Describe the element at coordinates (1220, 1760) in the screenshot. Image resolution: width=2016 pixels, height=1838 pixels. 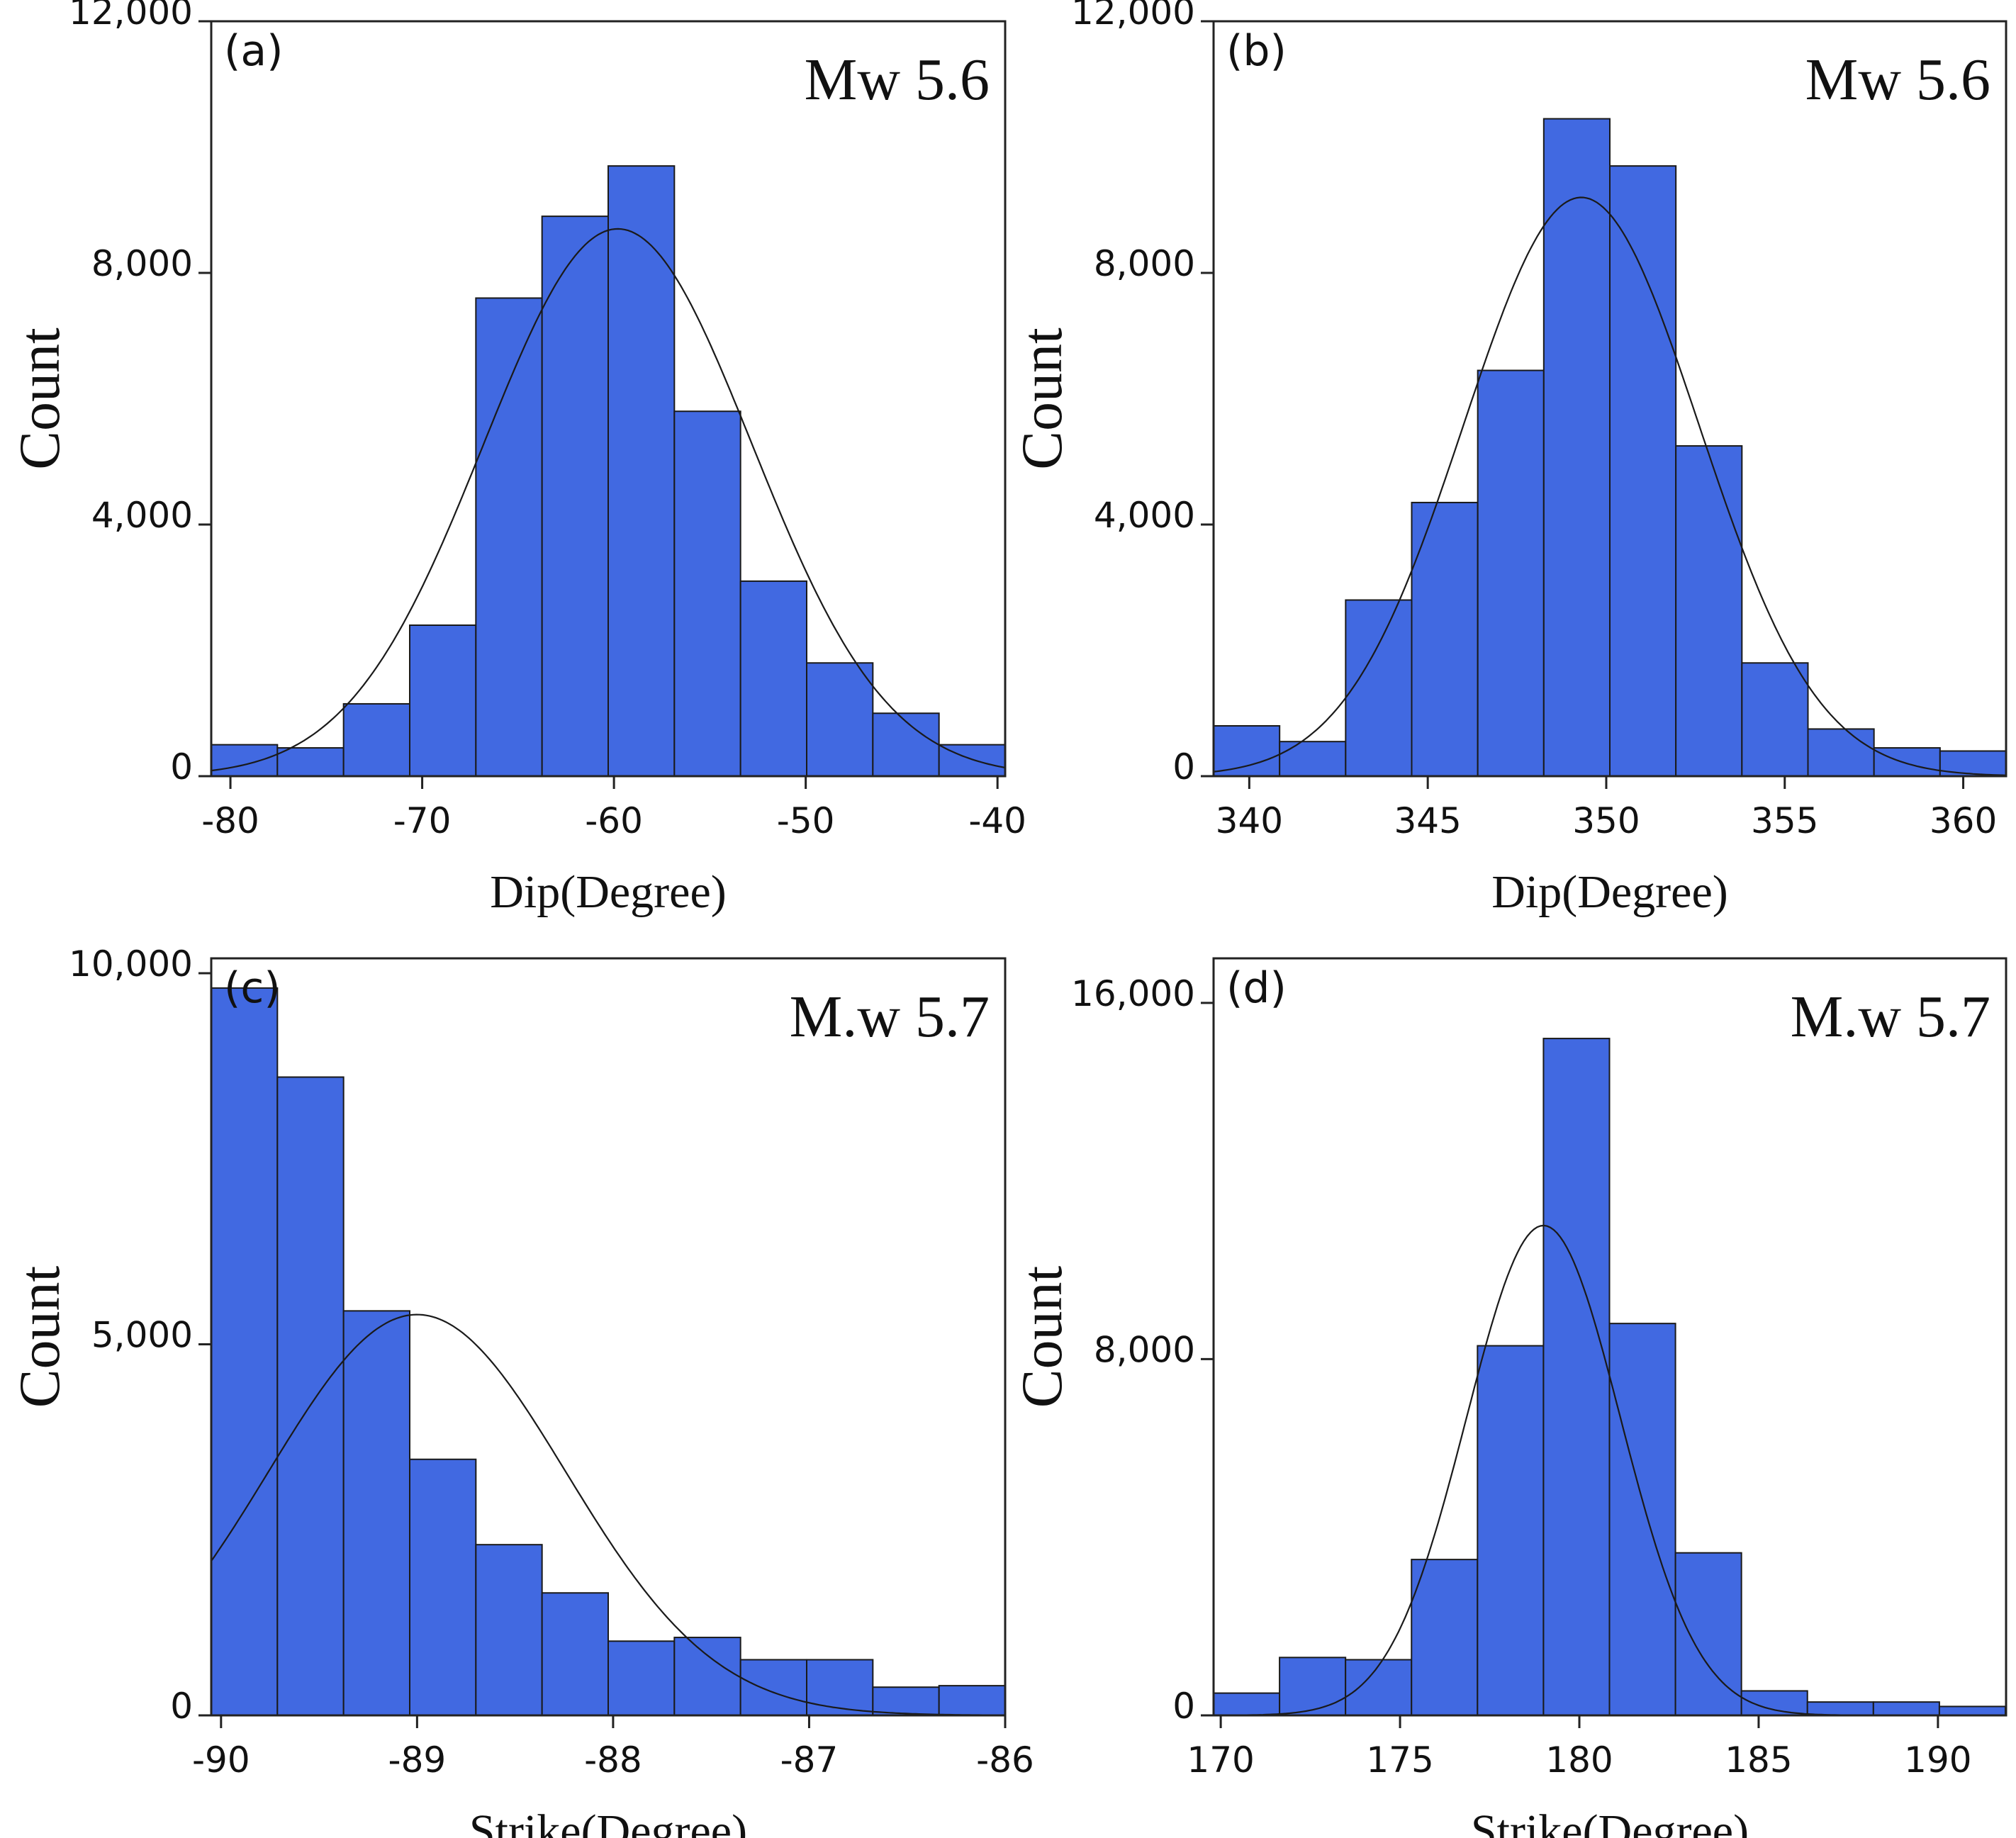
I see `x-tick-label: 170` at that location.